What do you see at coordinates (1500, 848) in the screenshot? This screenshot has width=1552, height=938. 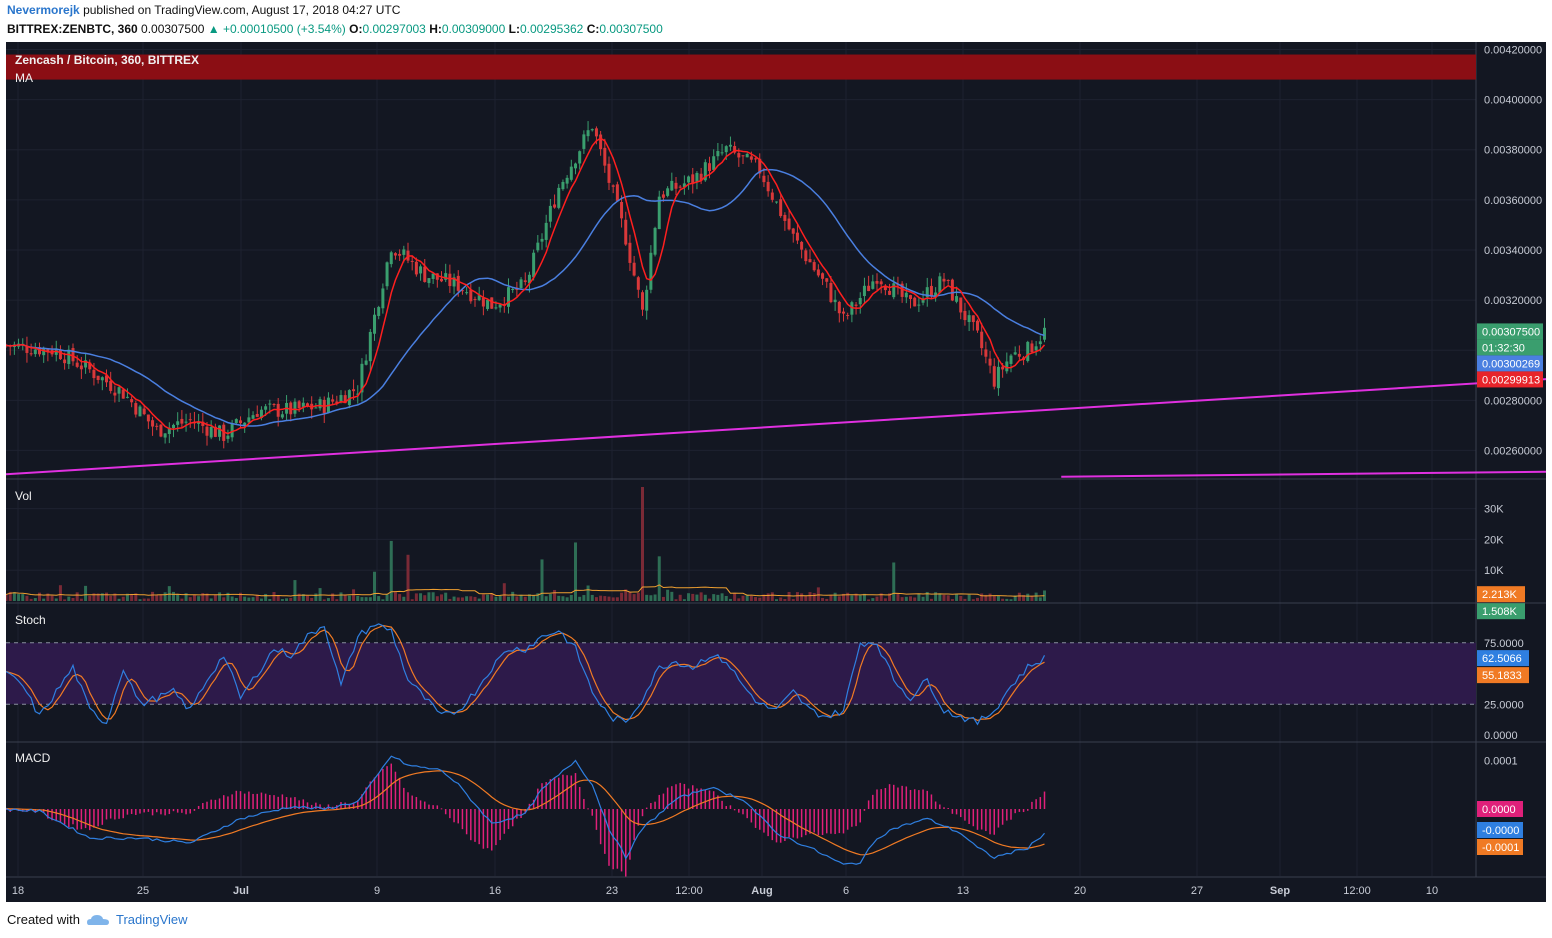 I see `macd-label-text: -0.0001` at bounding box center [1500, 848].